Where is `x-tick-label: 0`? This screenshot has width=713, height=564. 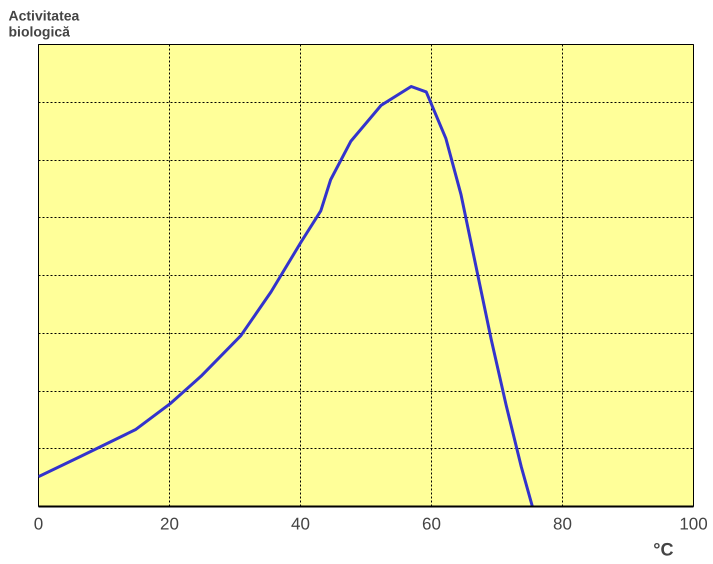
x-tick-label: 0 is located at coordinates (39, 524).